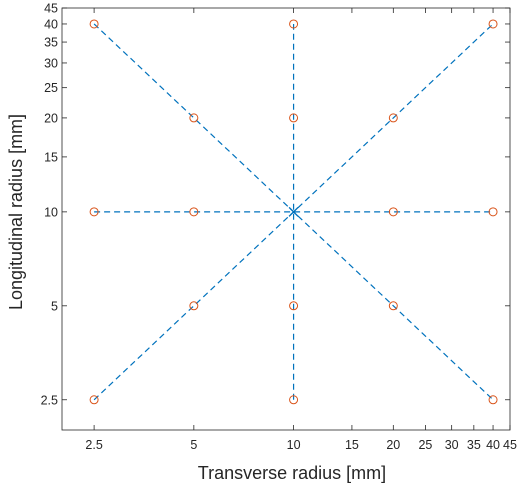  I want to click on y-tick-label: 30, so click(51, 63).